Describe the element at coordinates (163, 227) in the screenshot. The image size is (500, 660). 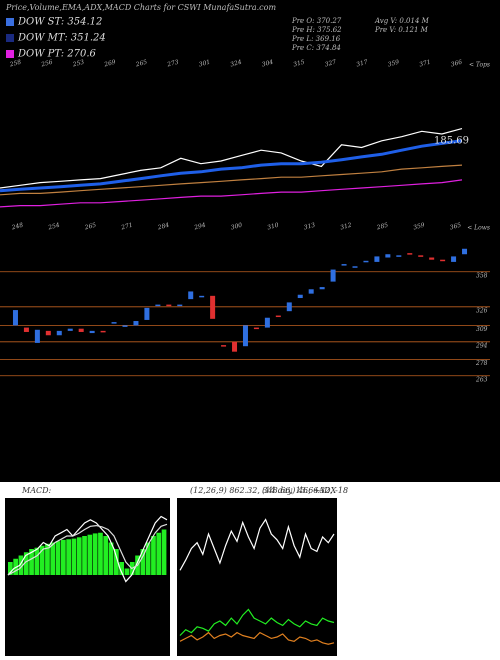
I see `low-label: 284` at that location.